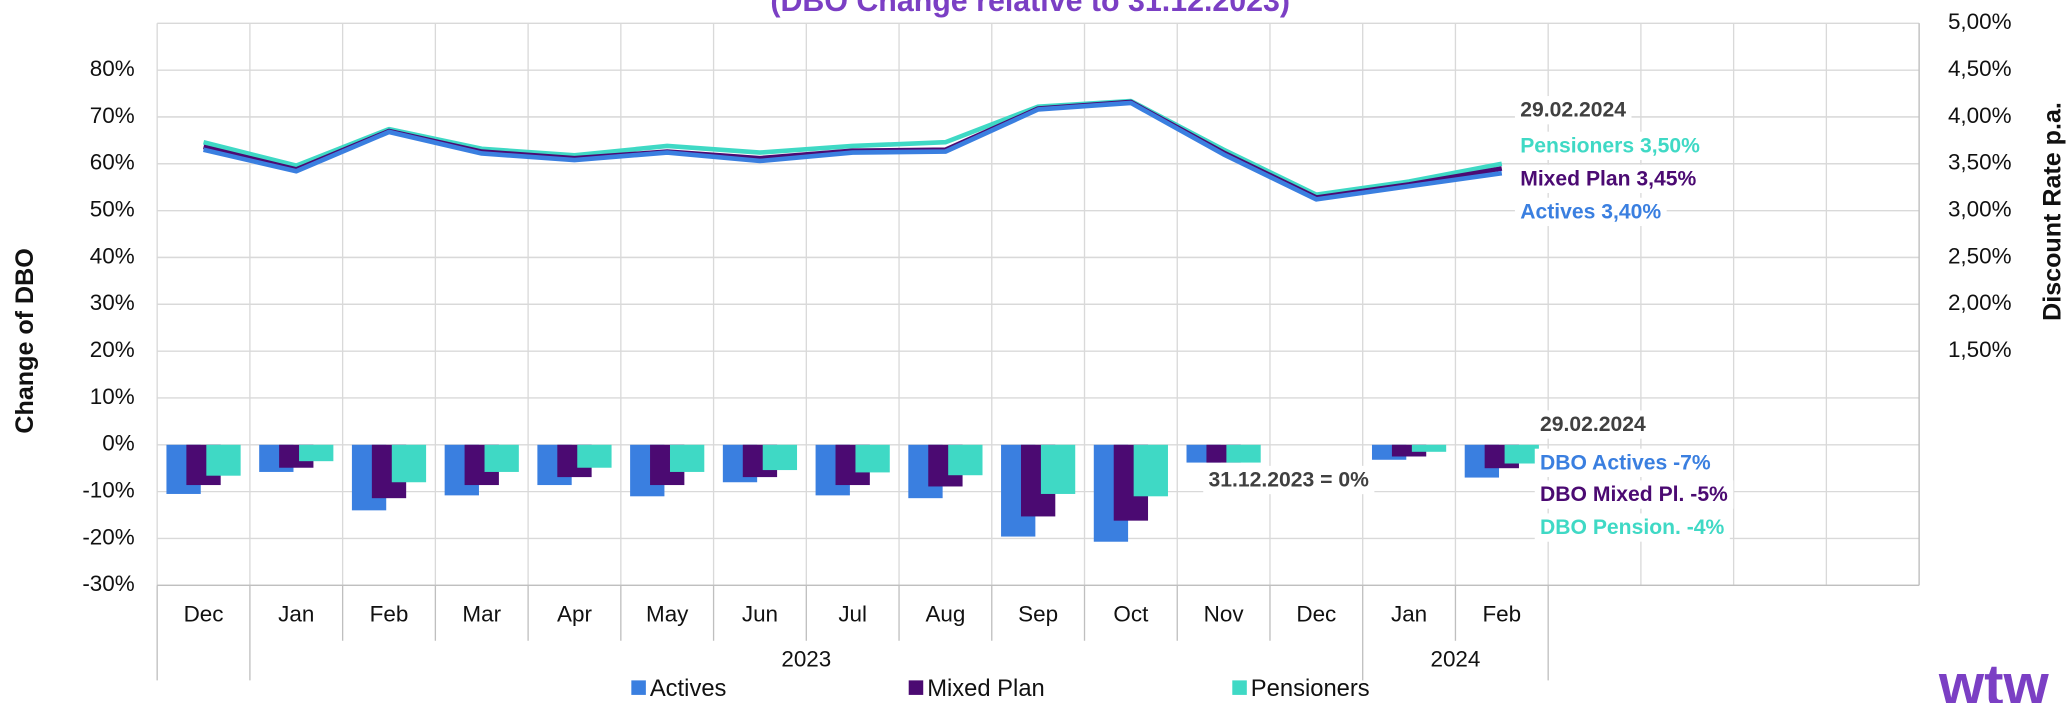  I want to click on chart-title: (DBO Change relative to 31.12.2023), so click(1030, 9).